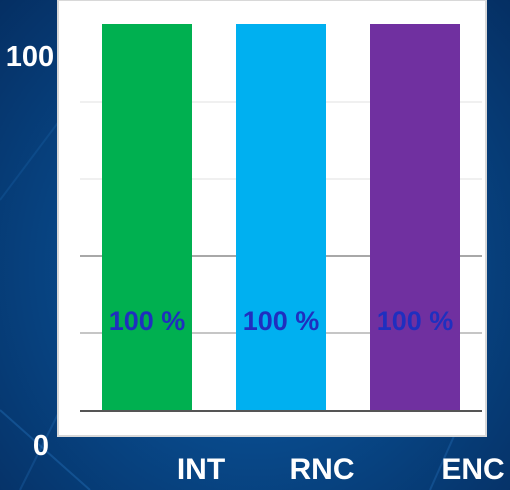 The height and width of the screenshot is (490, 510). I want to click on x-tick-label: RNC, so click(322, 469).